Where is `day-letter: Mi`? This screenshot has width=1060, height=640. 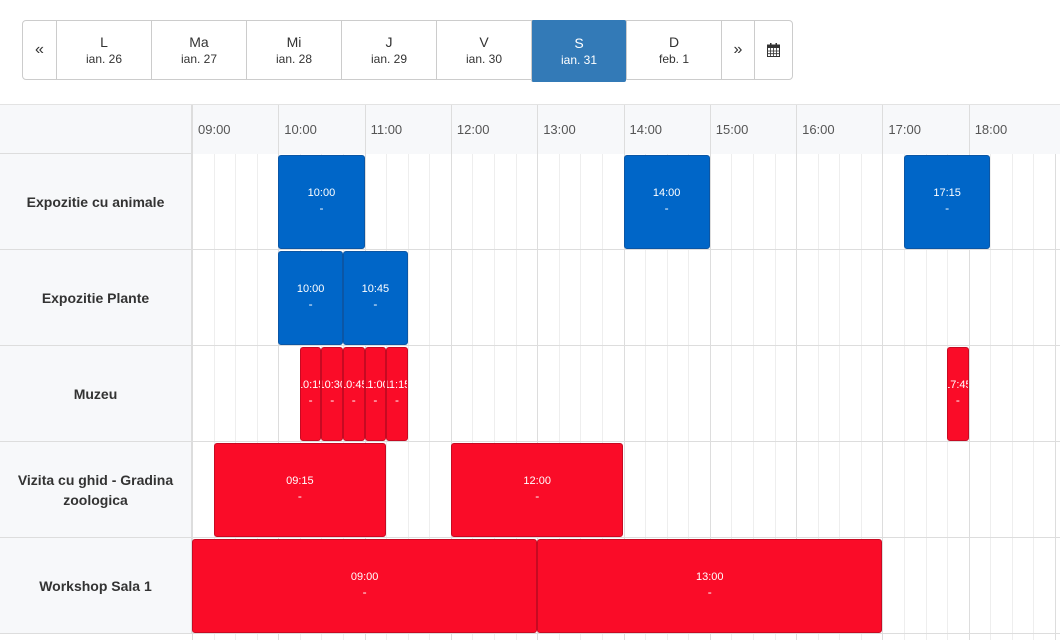
day-letter: Mi is located at coordinates (294, 41).